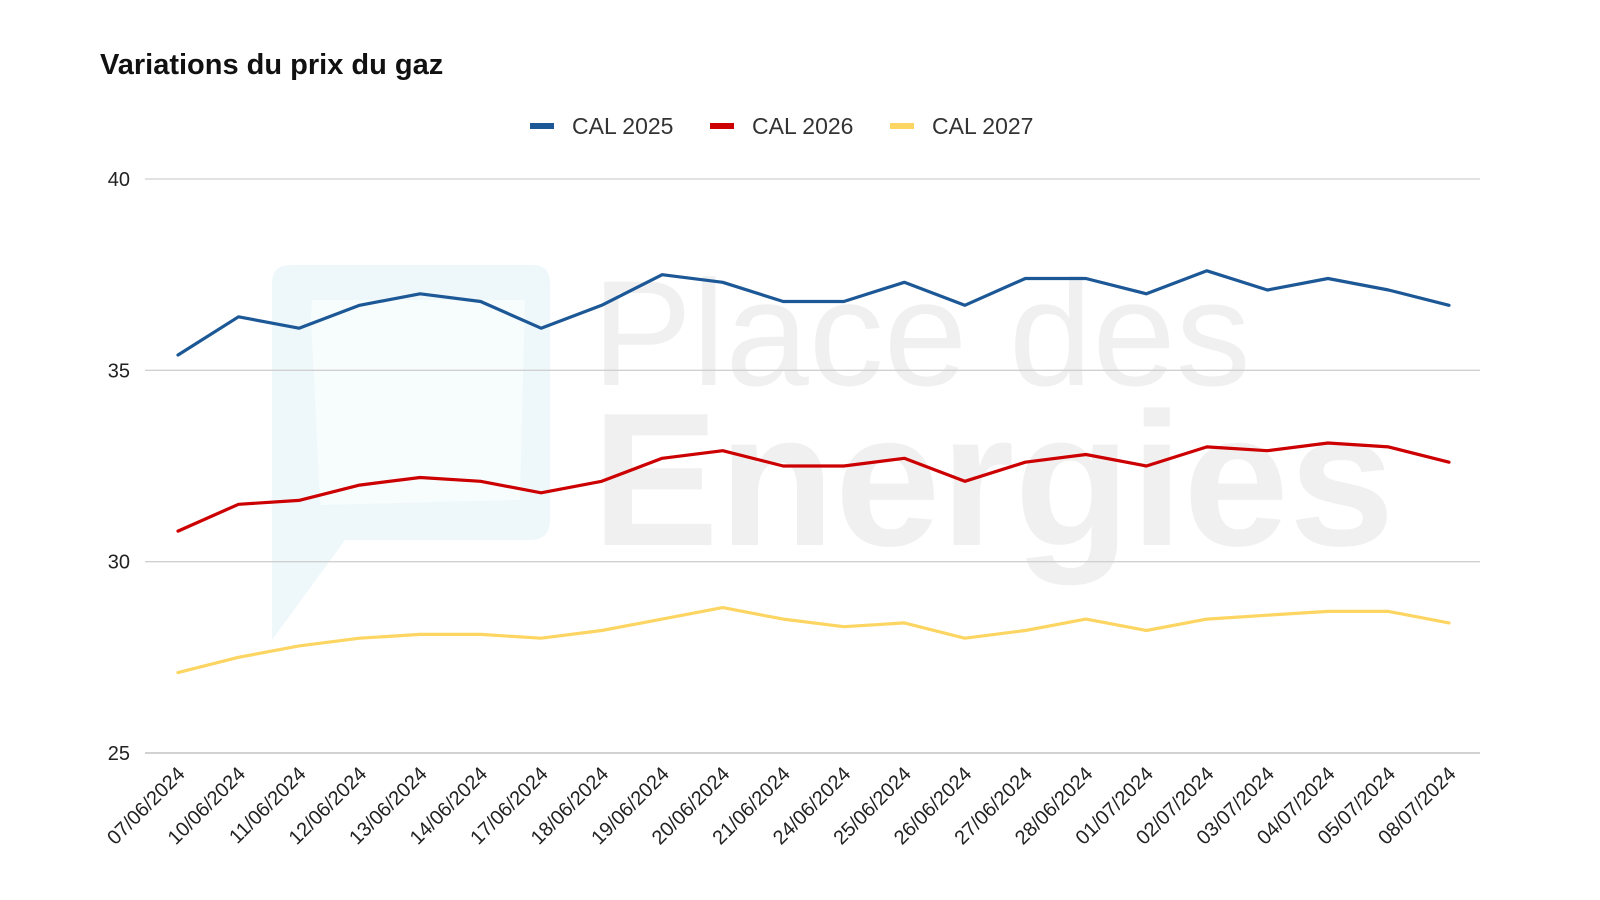 This screenshot has height=900, width=1600. Describe the element at coordinates (418, 402) in the screenshot. I see `watermark-speech-bubble-inner` at that location.